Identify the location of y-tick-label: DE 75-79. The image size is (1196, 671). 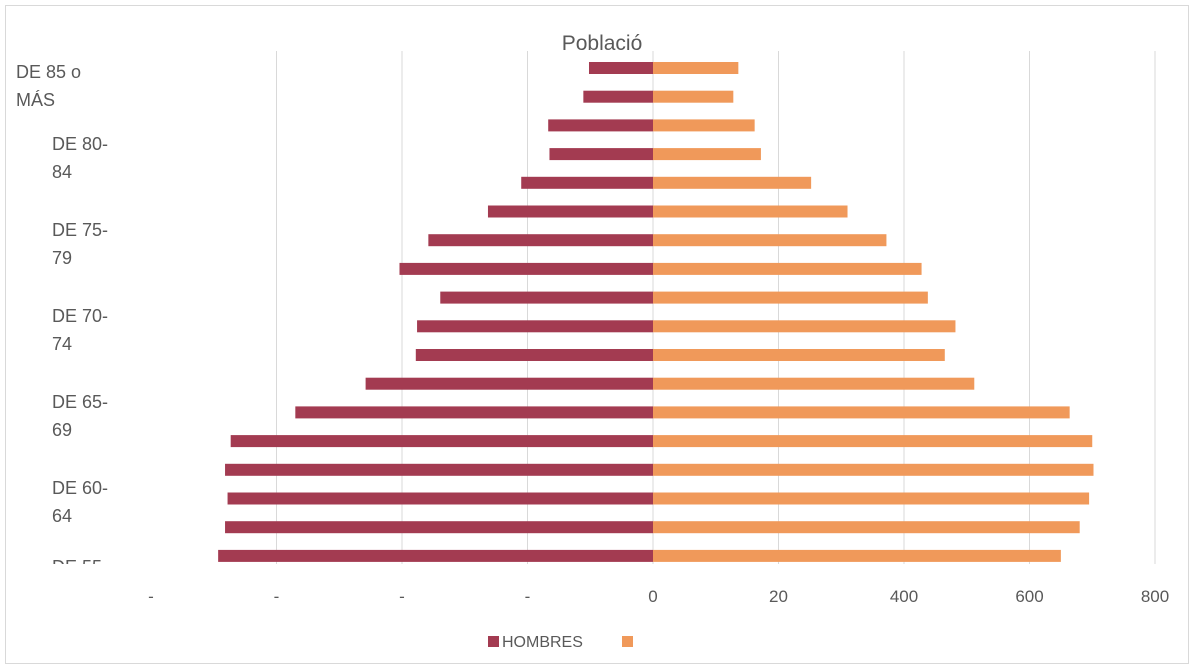
(80, 244).